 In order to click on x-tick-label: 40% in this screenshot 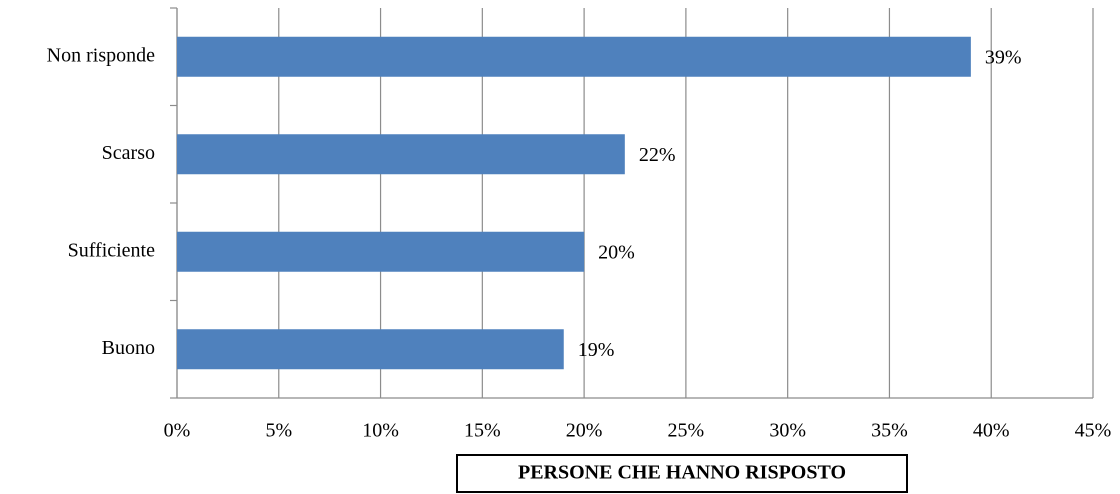, I will do `click(991, 431)`.